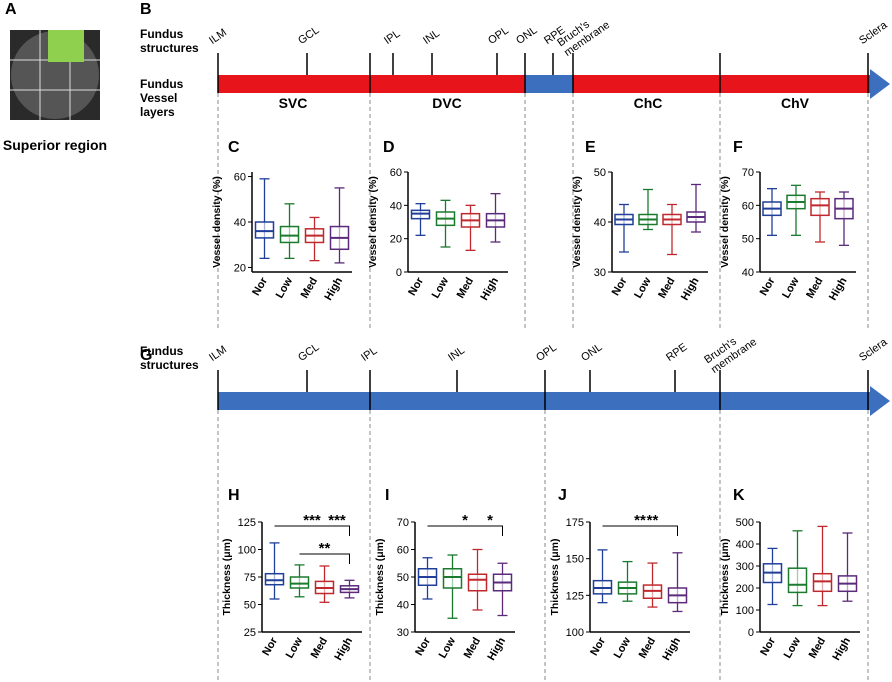 The image size is (892, 682). I want to click on layer-label: ChC, so click(648, 103).